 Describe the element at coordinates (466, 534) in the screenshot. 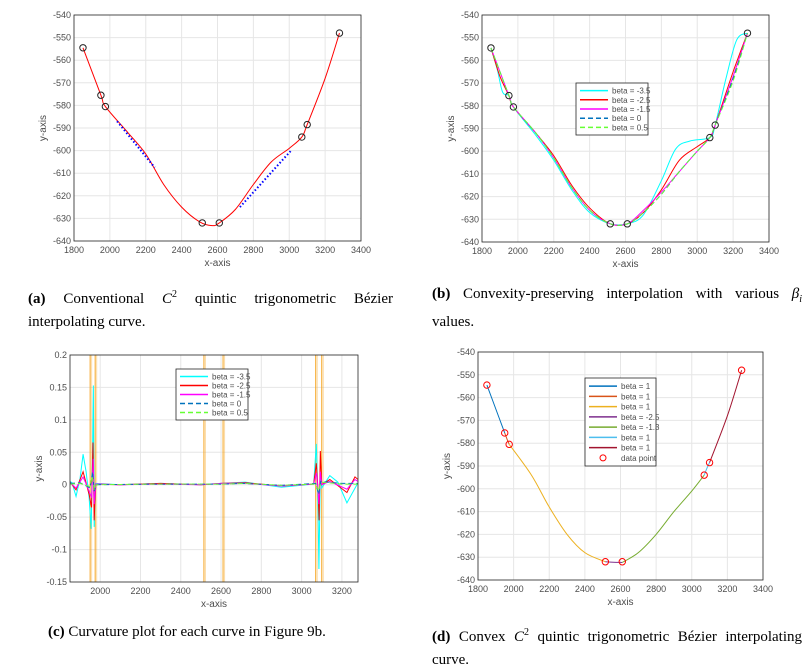

I see `y-tick-label: -620` at that location.